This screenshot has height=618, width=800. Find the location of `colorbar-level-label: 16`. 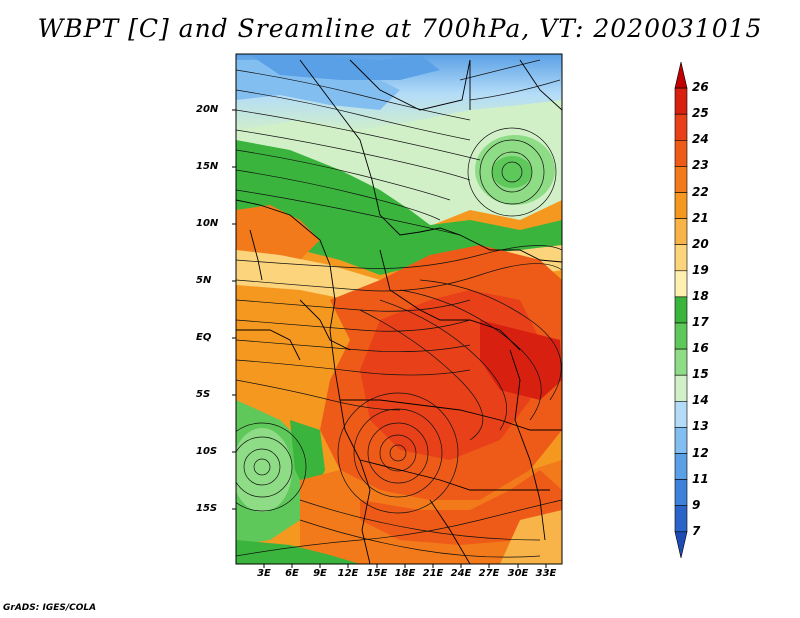

colorbar-level-label: 16 is located at coordinates (700, 348).